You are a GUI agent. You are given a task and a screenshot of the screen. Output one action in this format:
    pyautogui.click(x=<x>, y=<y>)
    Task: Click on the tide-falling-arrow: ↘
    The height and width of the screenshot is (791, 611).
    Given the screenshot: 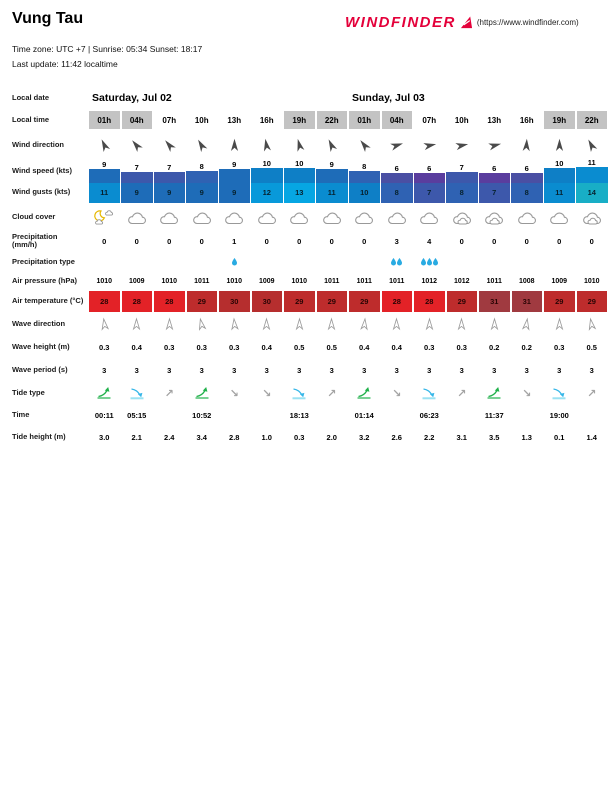 What is the action you would take?
    pyautogui.click(x=397, y=393)
    